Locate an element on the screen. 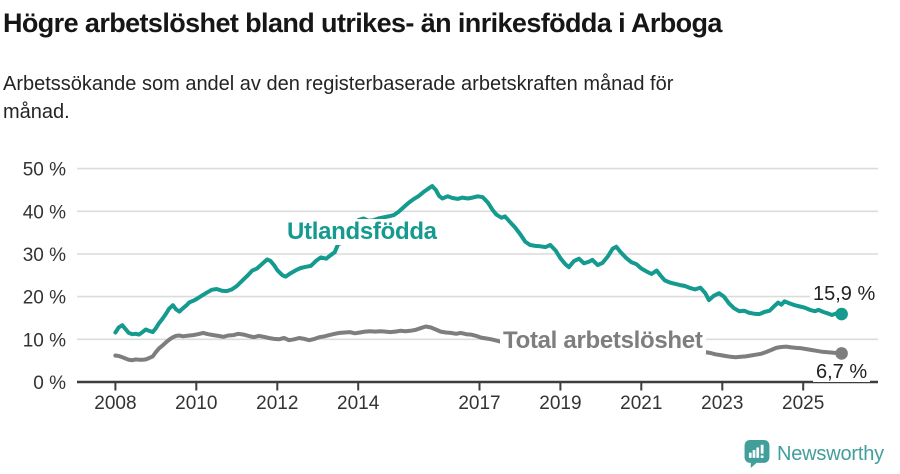 This screenshot has height=474, width=900. y-tick-label-0: 0 % is located at coordinates (49, 383).